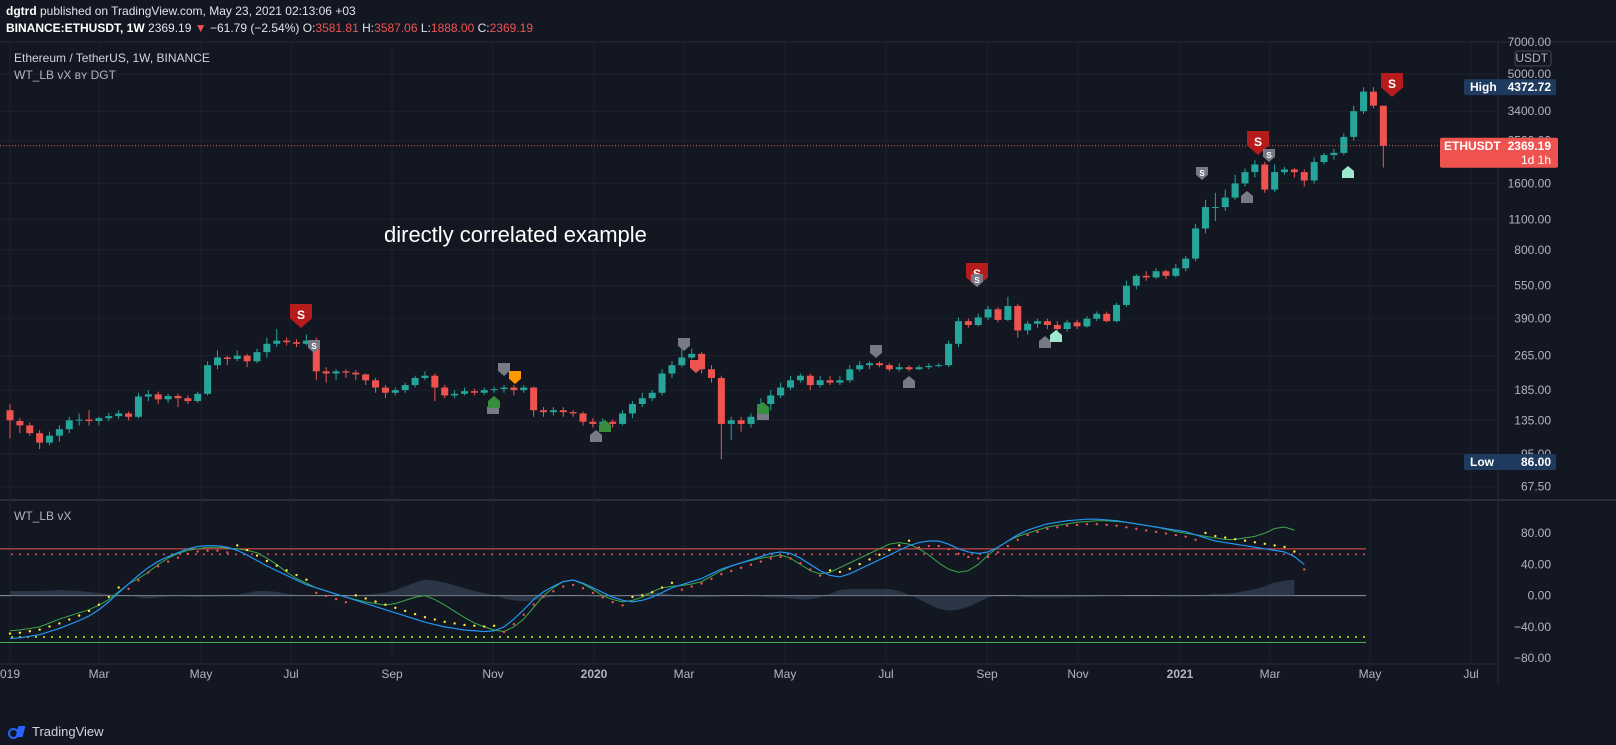  I want to click on signal-shield, so click(515, 377).